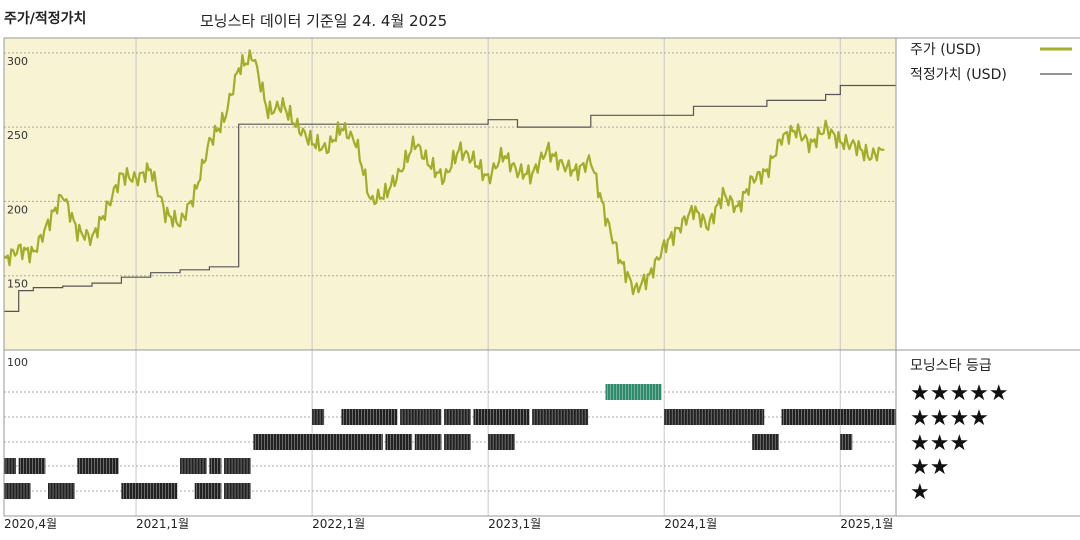 The image size is (1080, 540). What do you see at coordinates (324, 21) in the screenshot?
I see `chart-subtitle: 모닝스타 데이터 기준일 24. 4월 2025` at bounding box center [324, 21].